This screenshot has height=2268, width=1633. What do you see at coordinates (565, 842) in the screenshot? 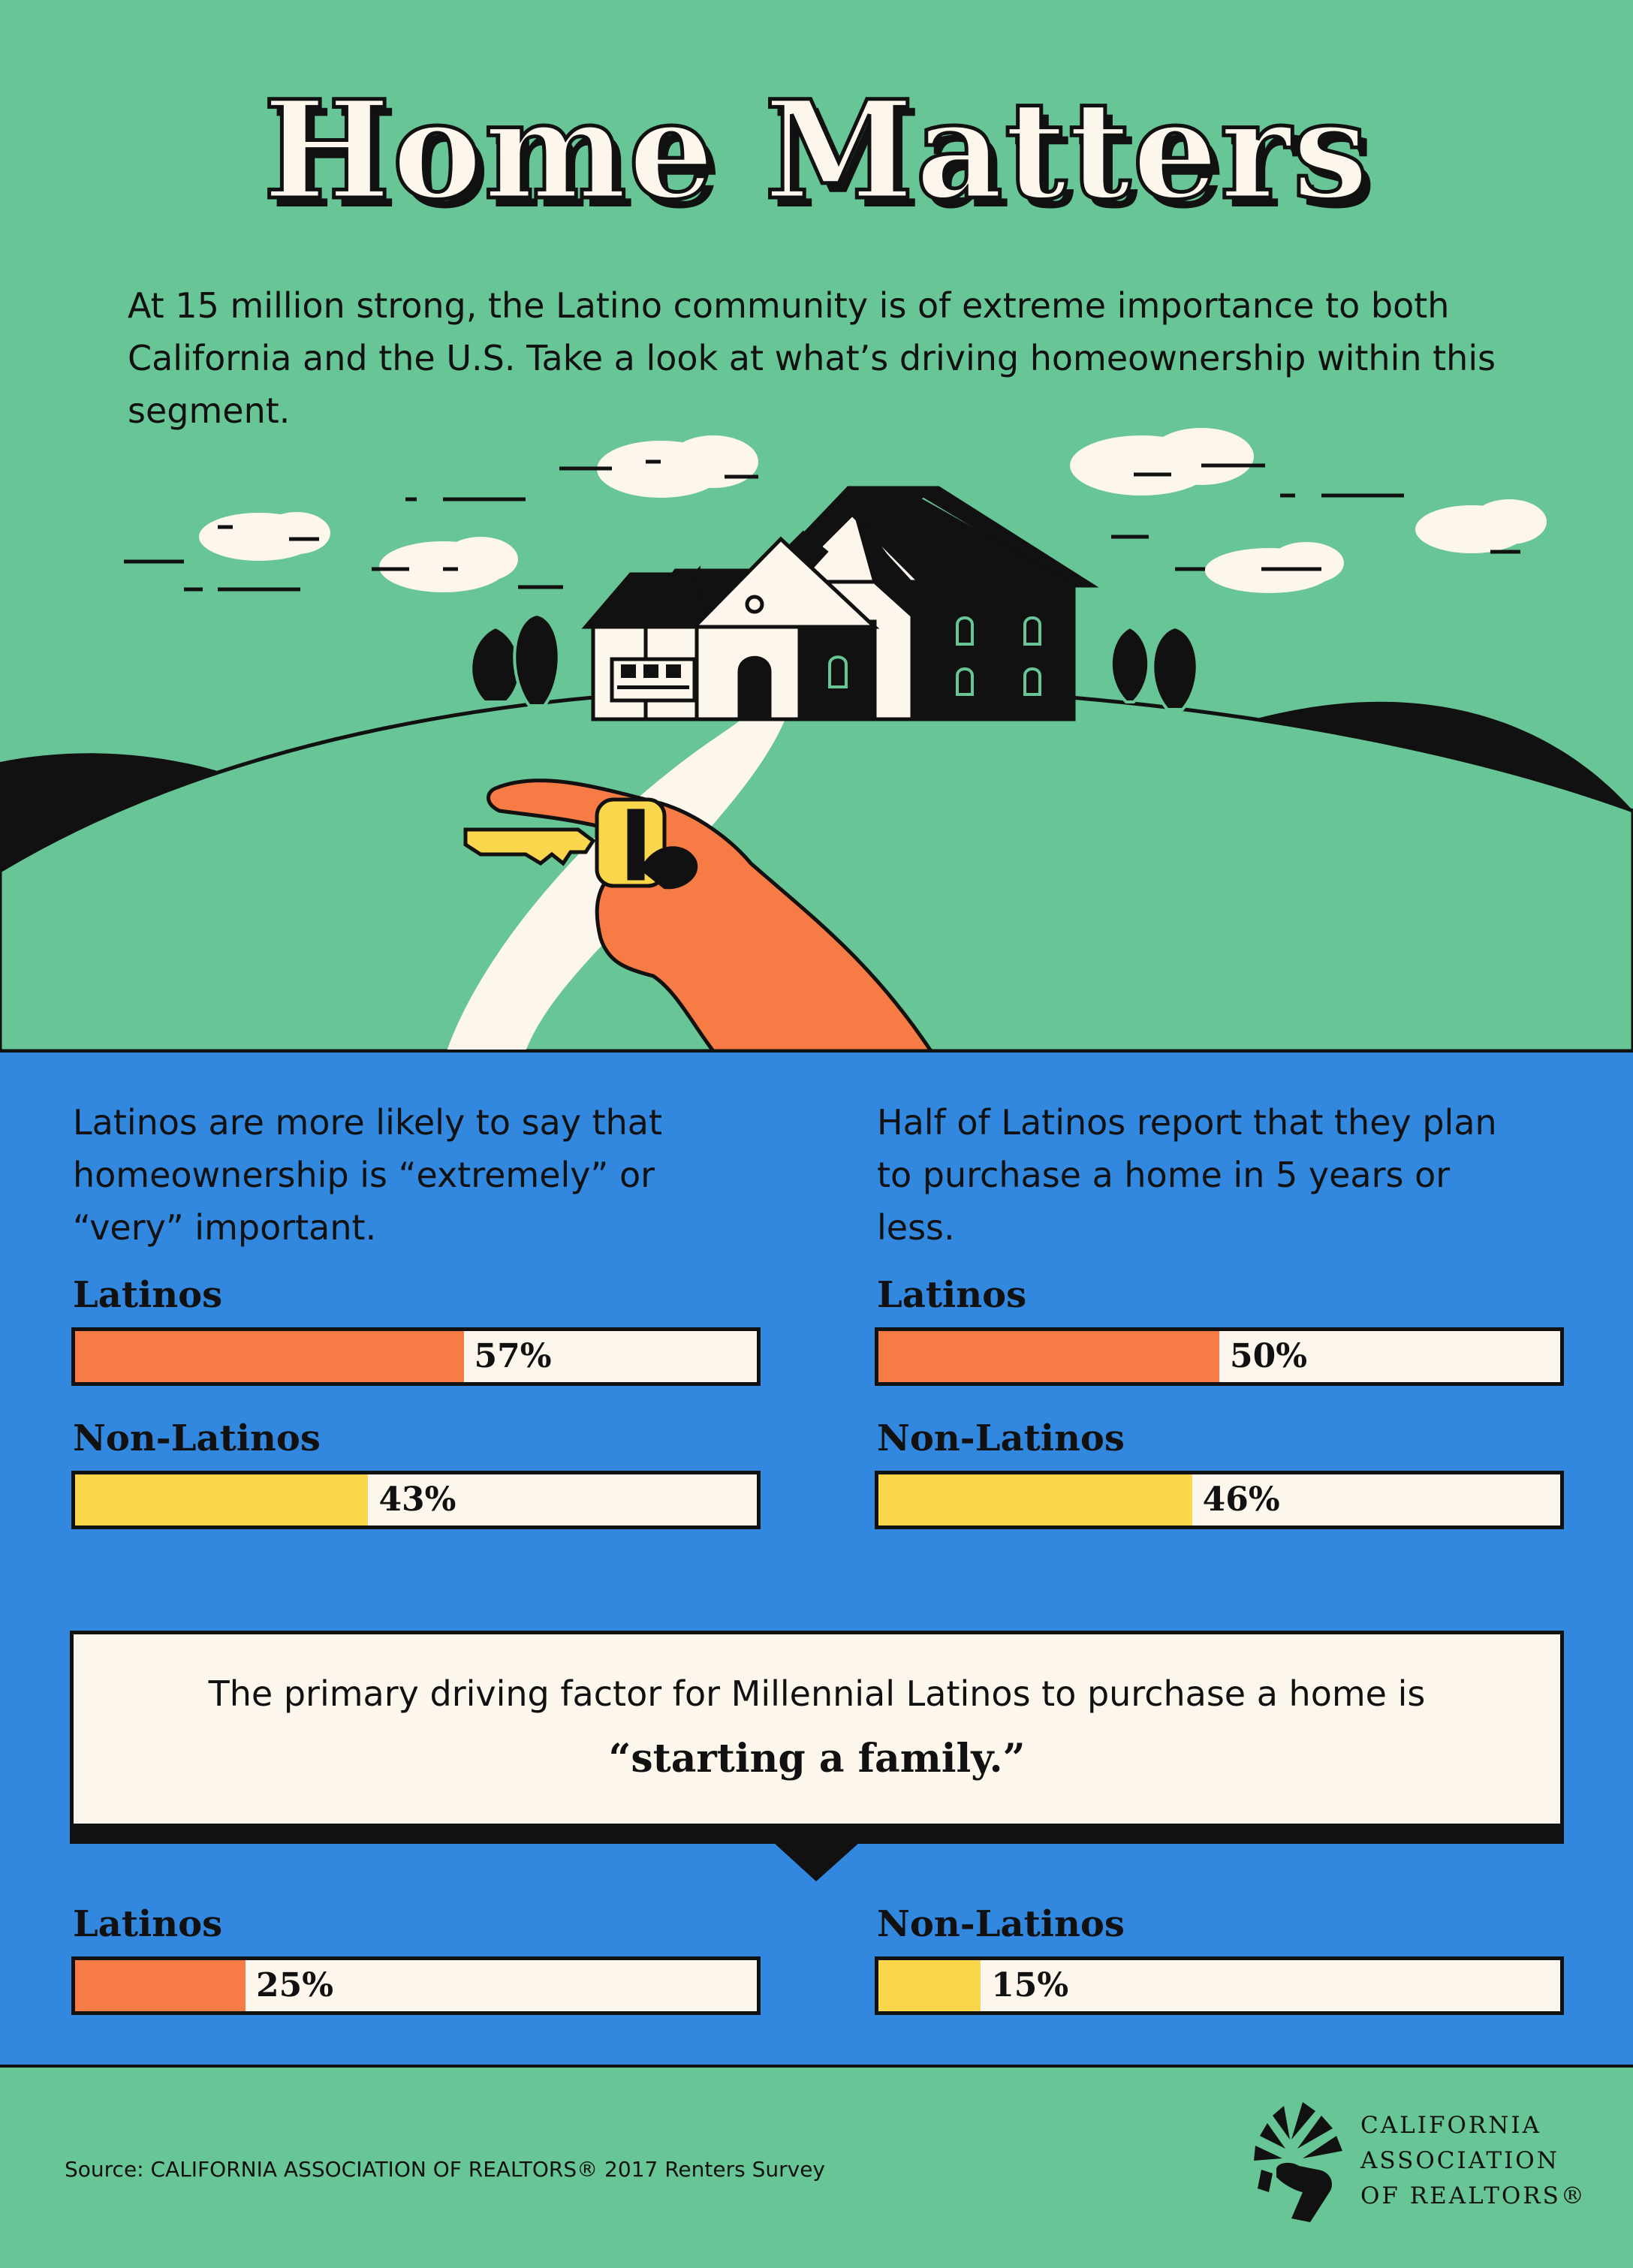
I see `key-icon` at bounding box center [565, 842].